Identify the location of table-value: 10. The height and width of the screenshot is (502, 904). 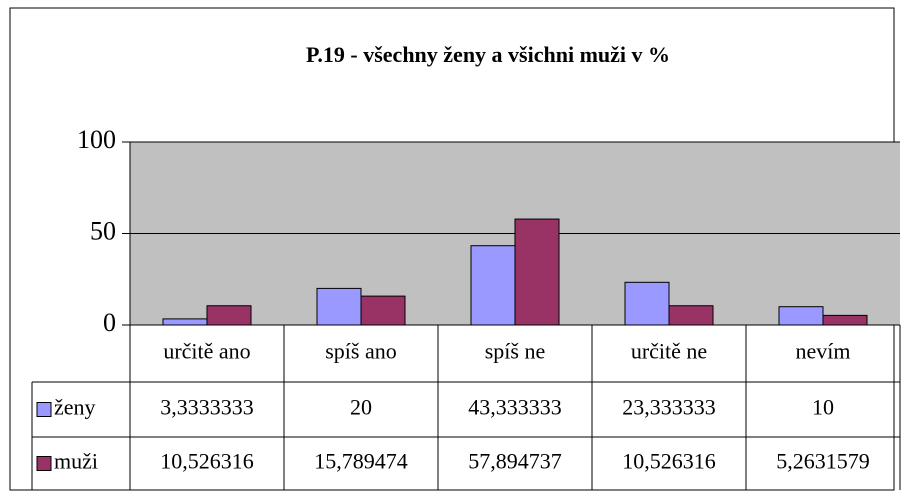
(823, 407).